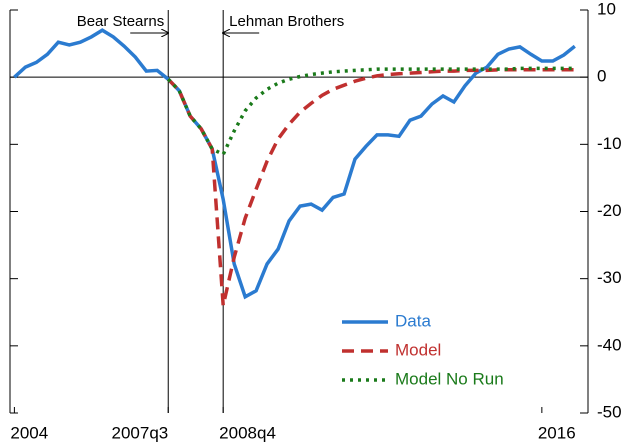  Describe the element at coordinates (449, 378) in the screenshot. I see `legend-label: Model No Run` at that location.